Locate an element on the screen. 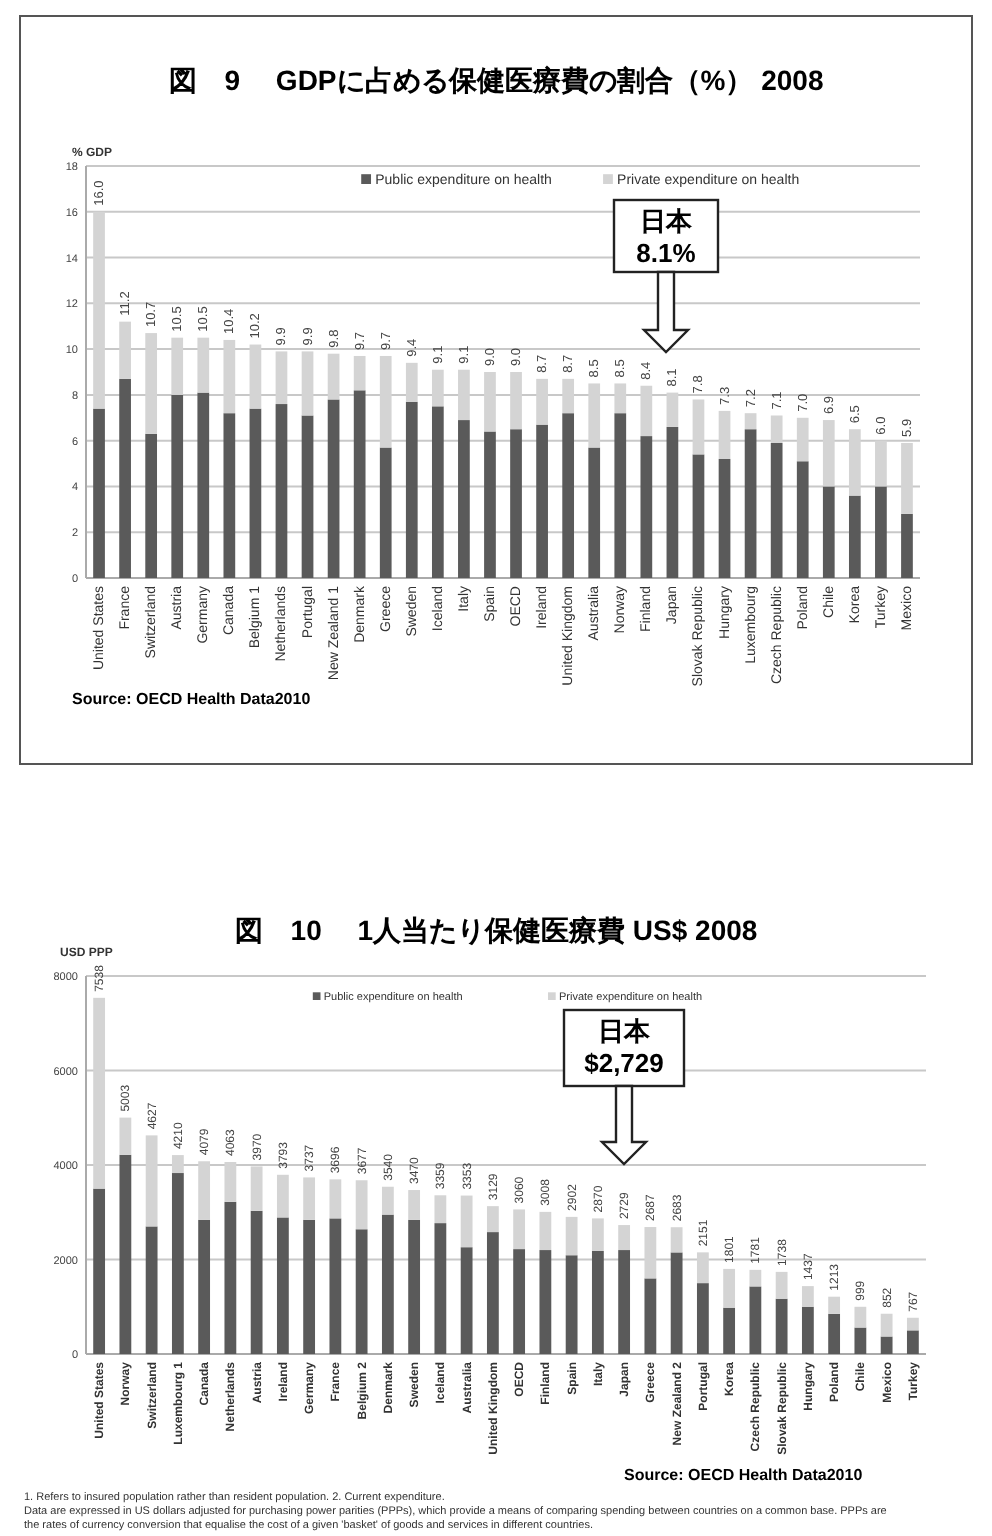 Image resolution: width=992 pixels, height=1536 pixels. chart-title: 図 10 1人当たり保健医療費 US$ 2008 is located at coordinates (496, 930).